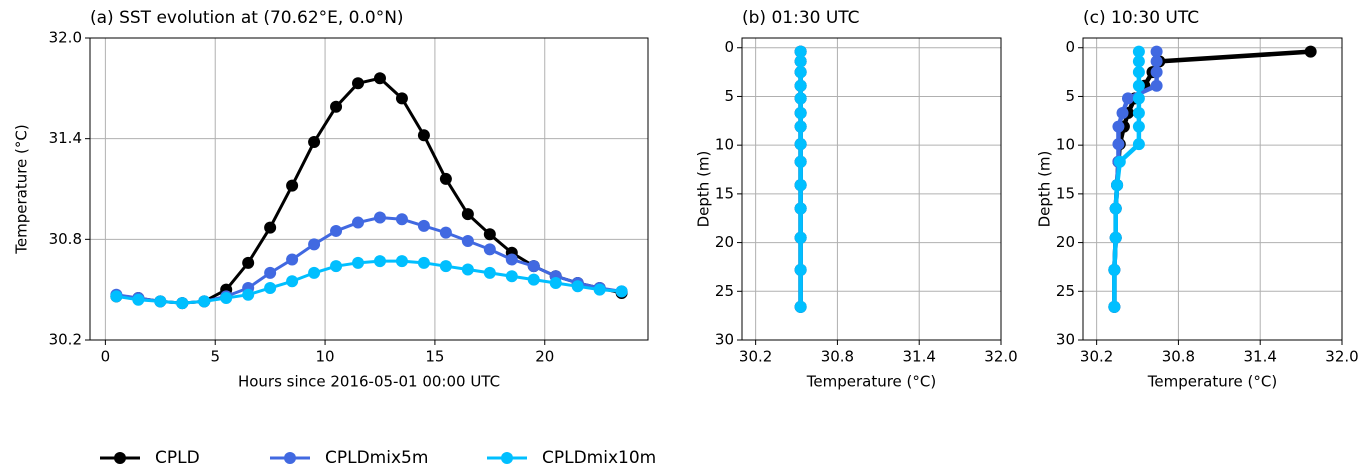  I want to click on series-line, so click(369, 282).